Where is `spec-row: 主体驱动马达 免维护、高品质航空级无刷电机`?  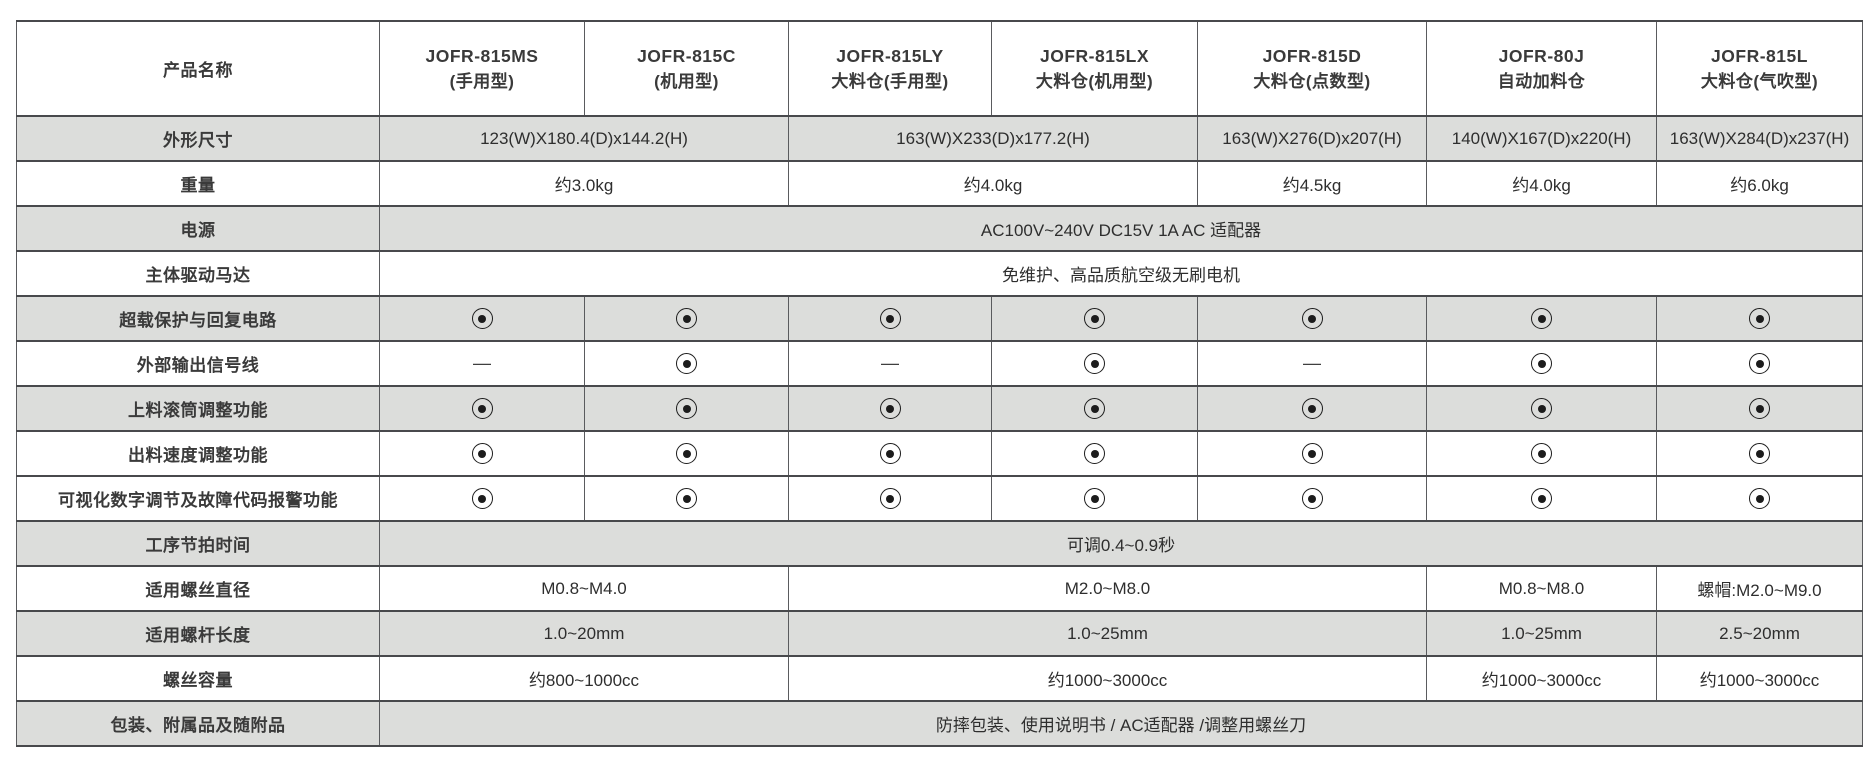 spec-row: 主体驱动马达 免维护、高品质航空级无刷电机 is located at coordinates (939, 273).